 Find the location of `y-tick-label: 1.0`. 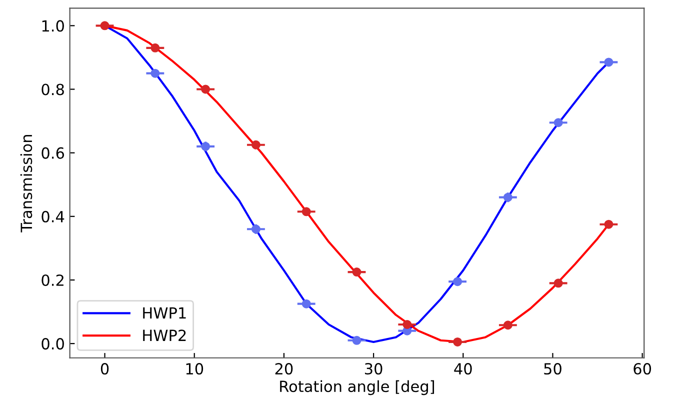

y-tick-label: 1.0 is located at coordinates (53, 26).